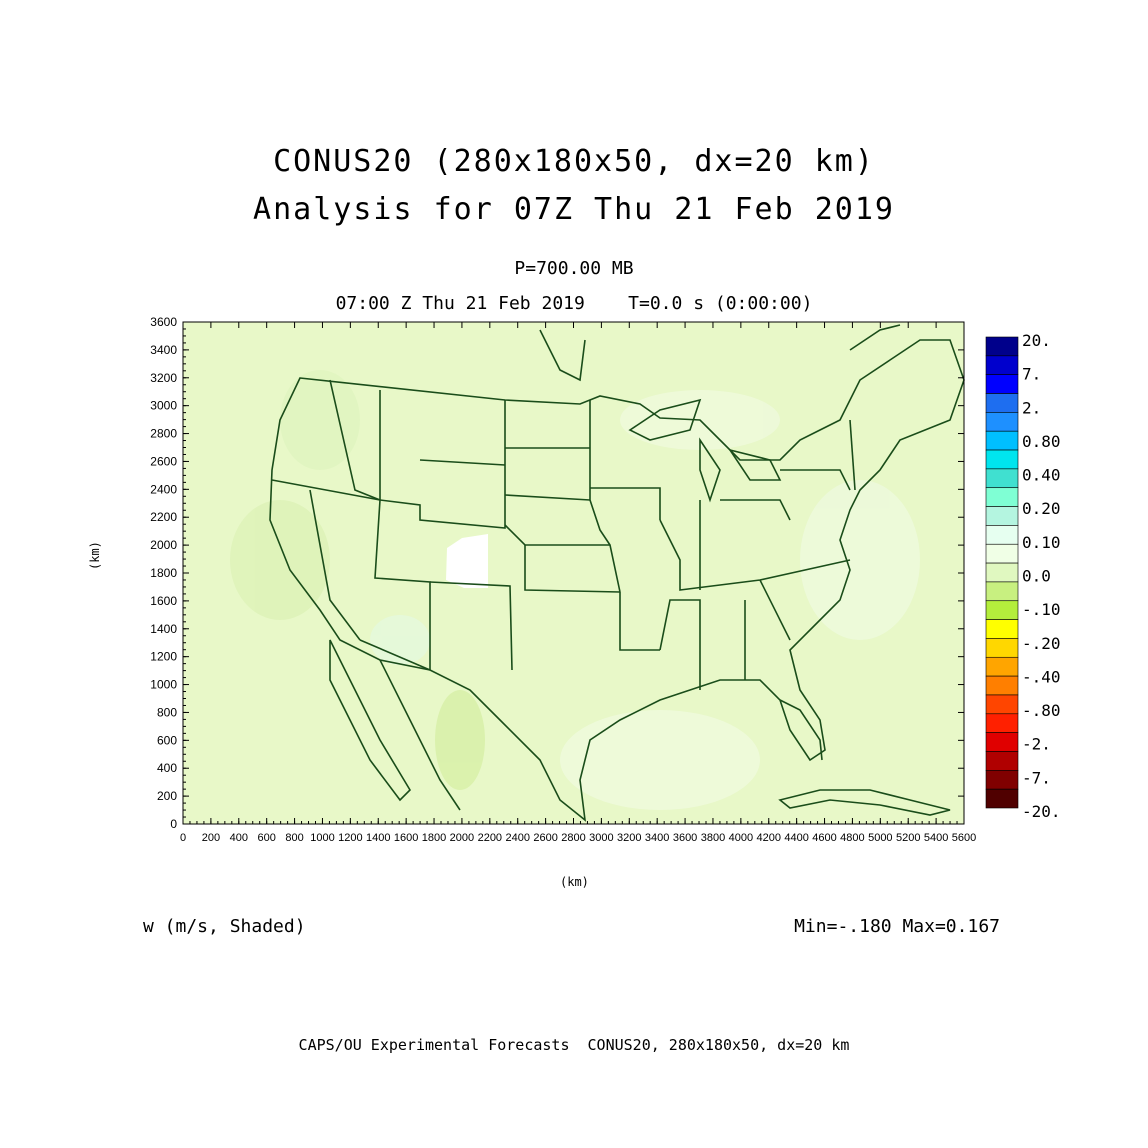  I want to click on x-tick-label: 2200, so click(490, 838).